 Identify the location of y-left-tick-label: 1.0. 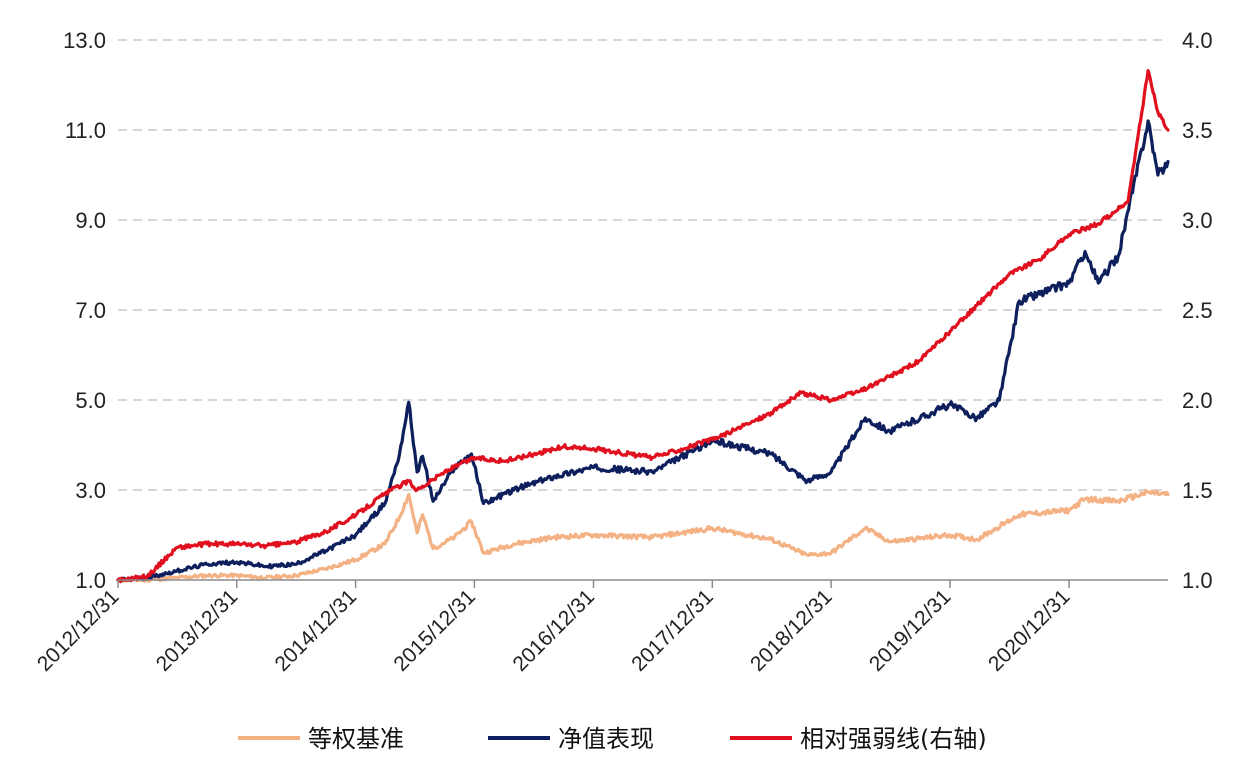
(90, 580).